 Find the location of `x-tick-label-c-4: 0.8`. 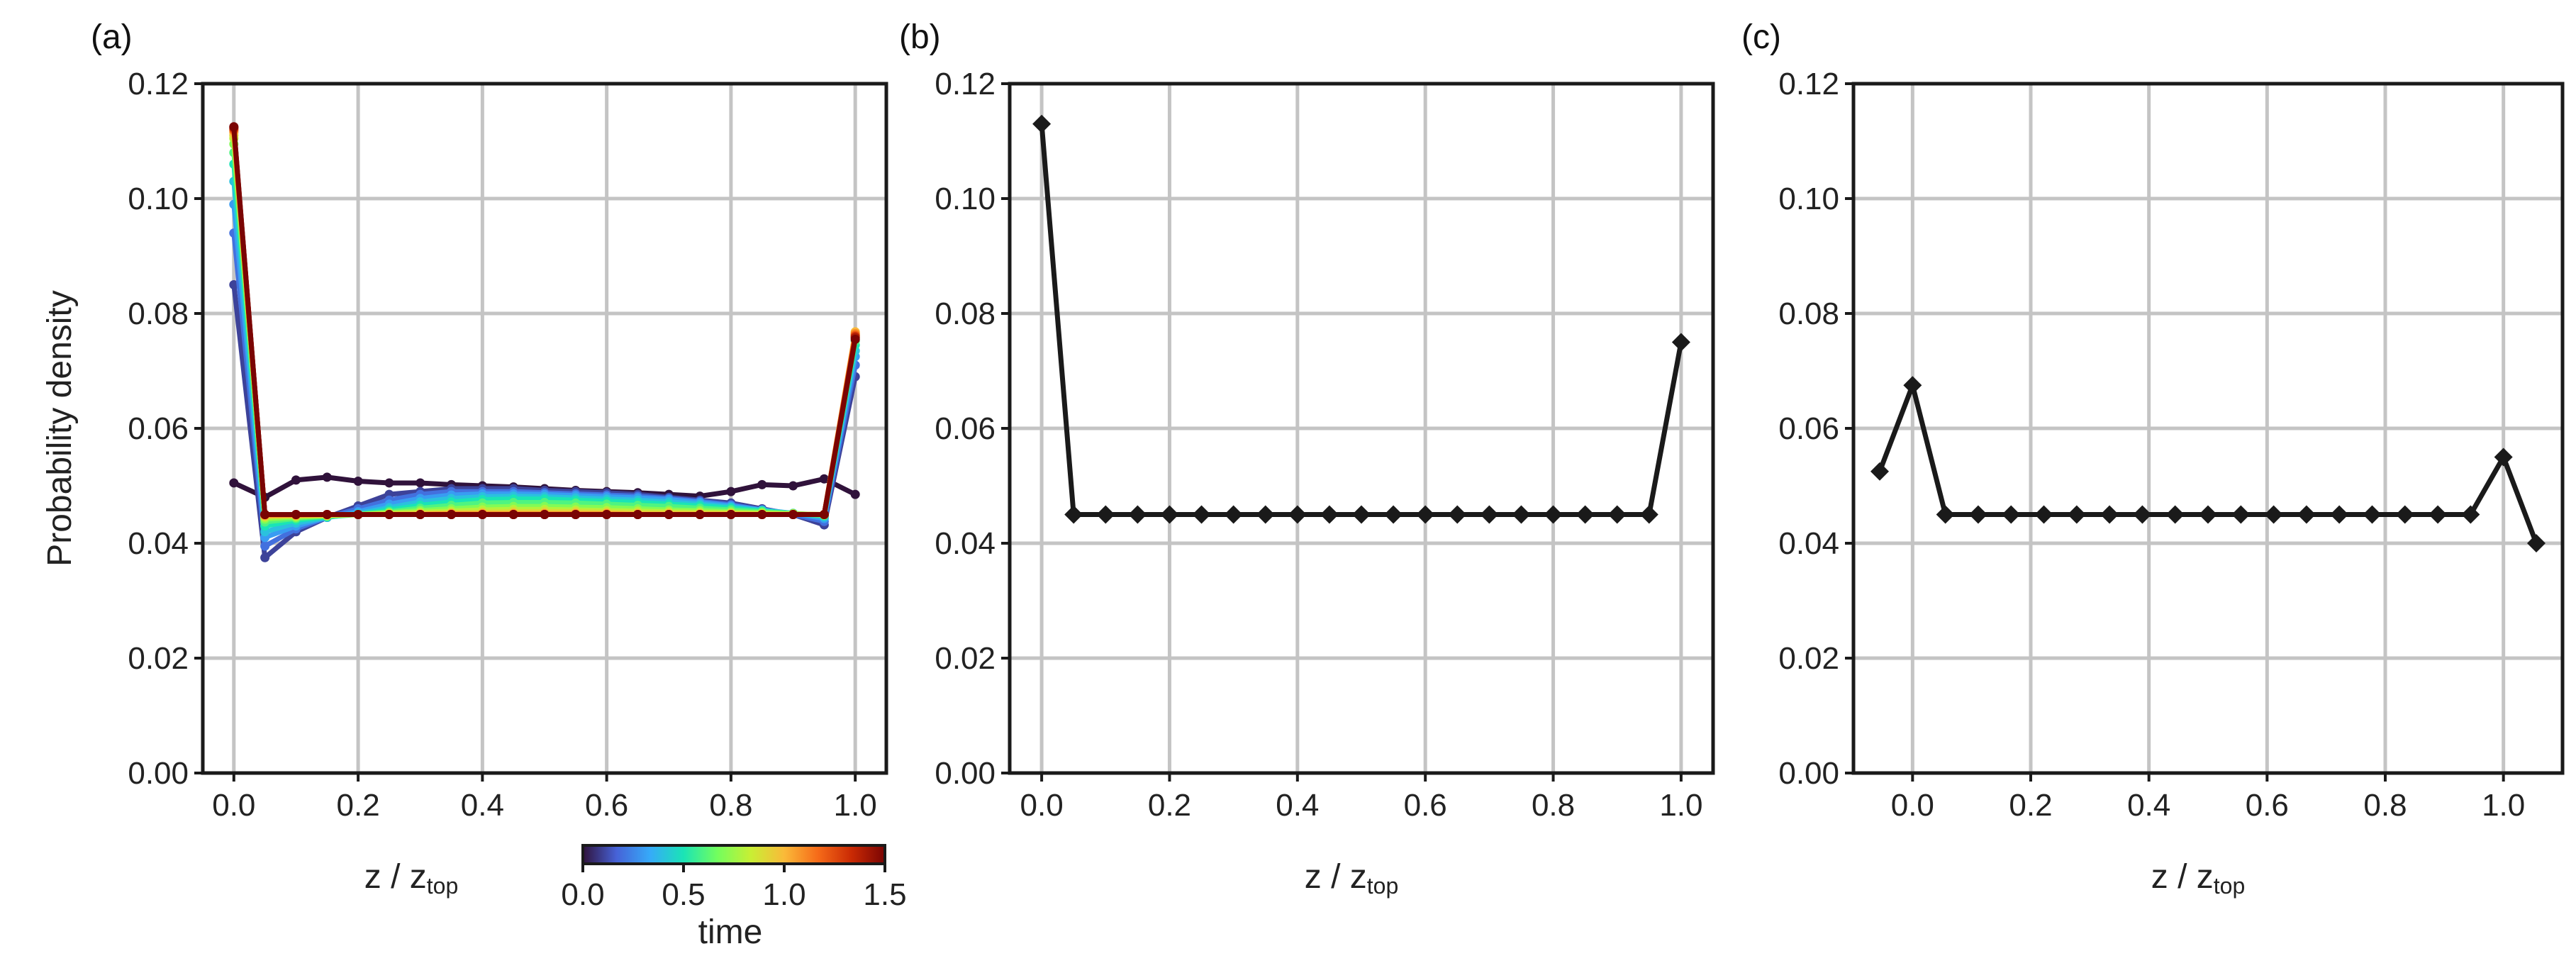

x-tick-label-c-4: 0.8 is located at coordinates (2385, 805).